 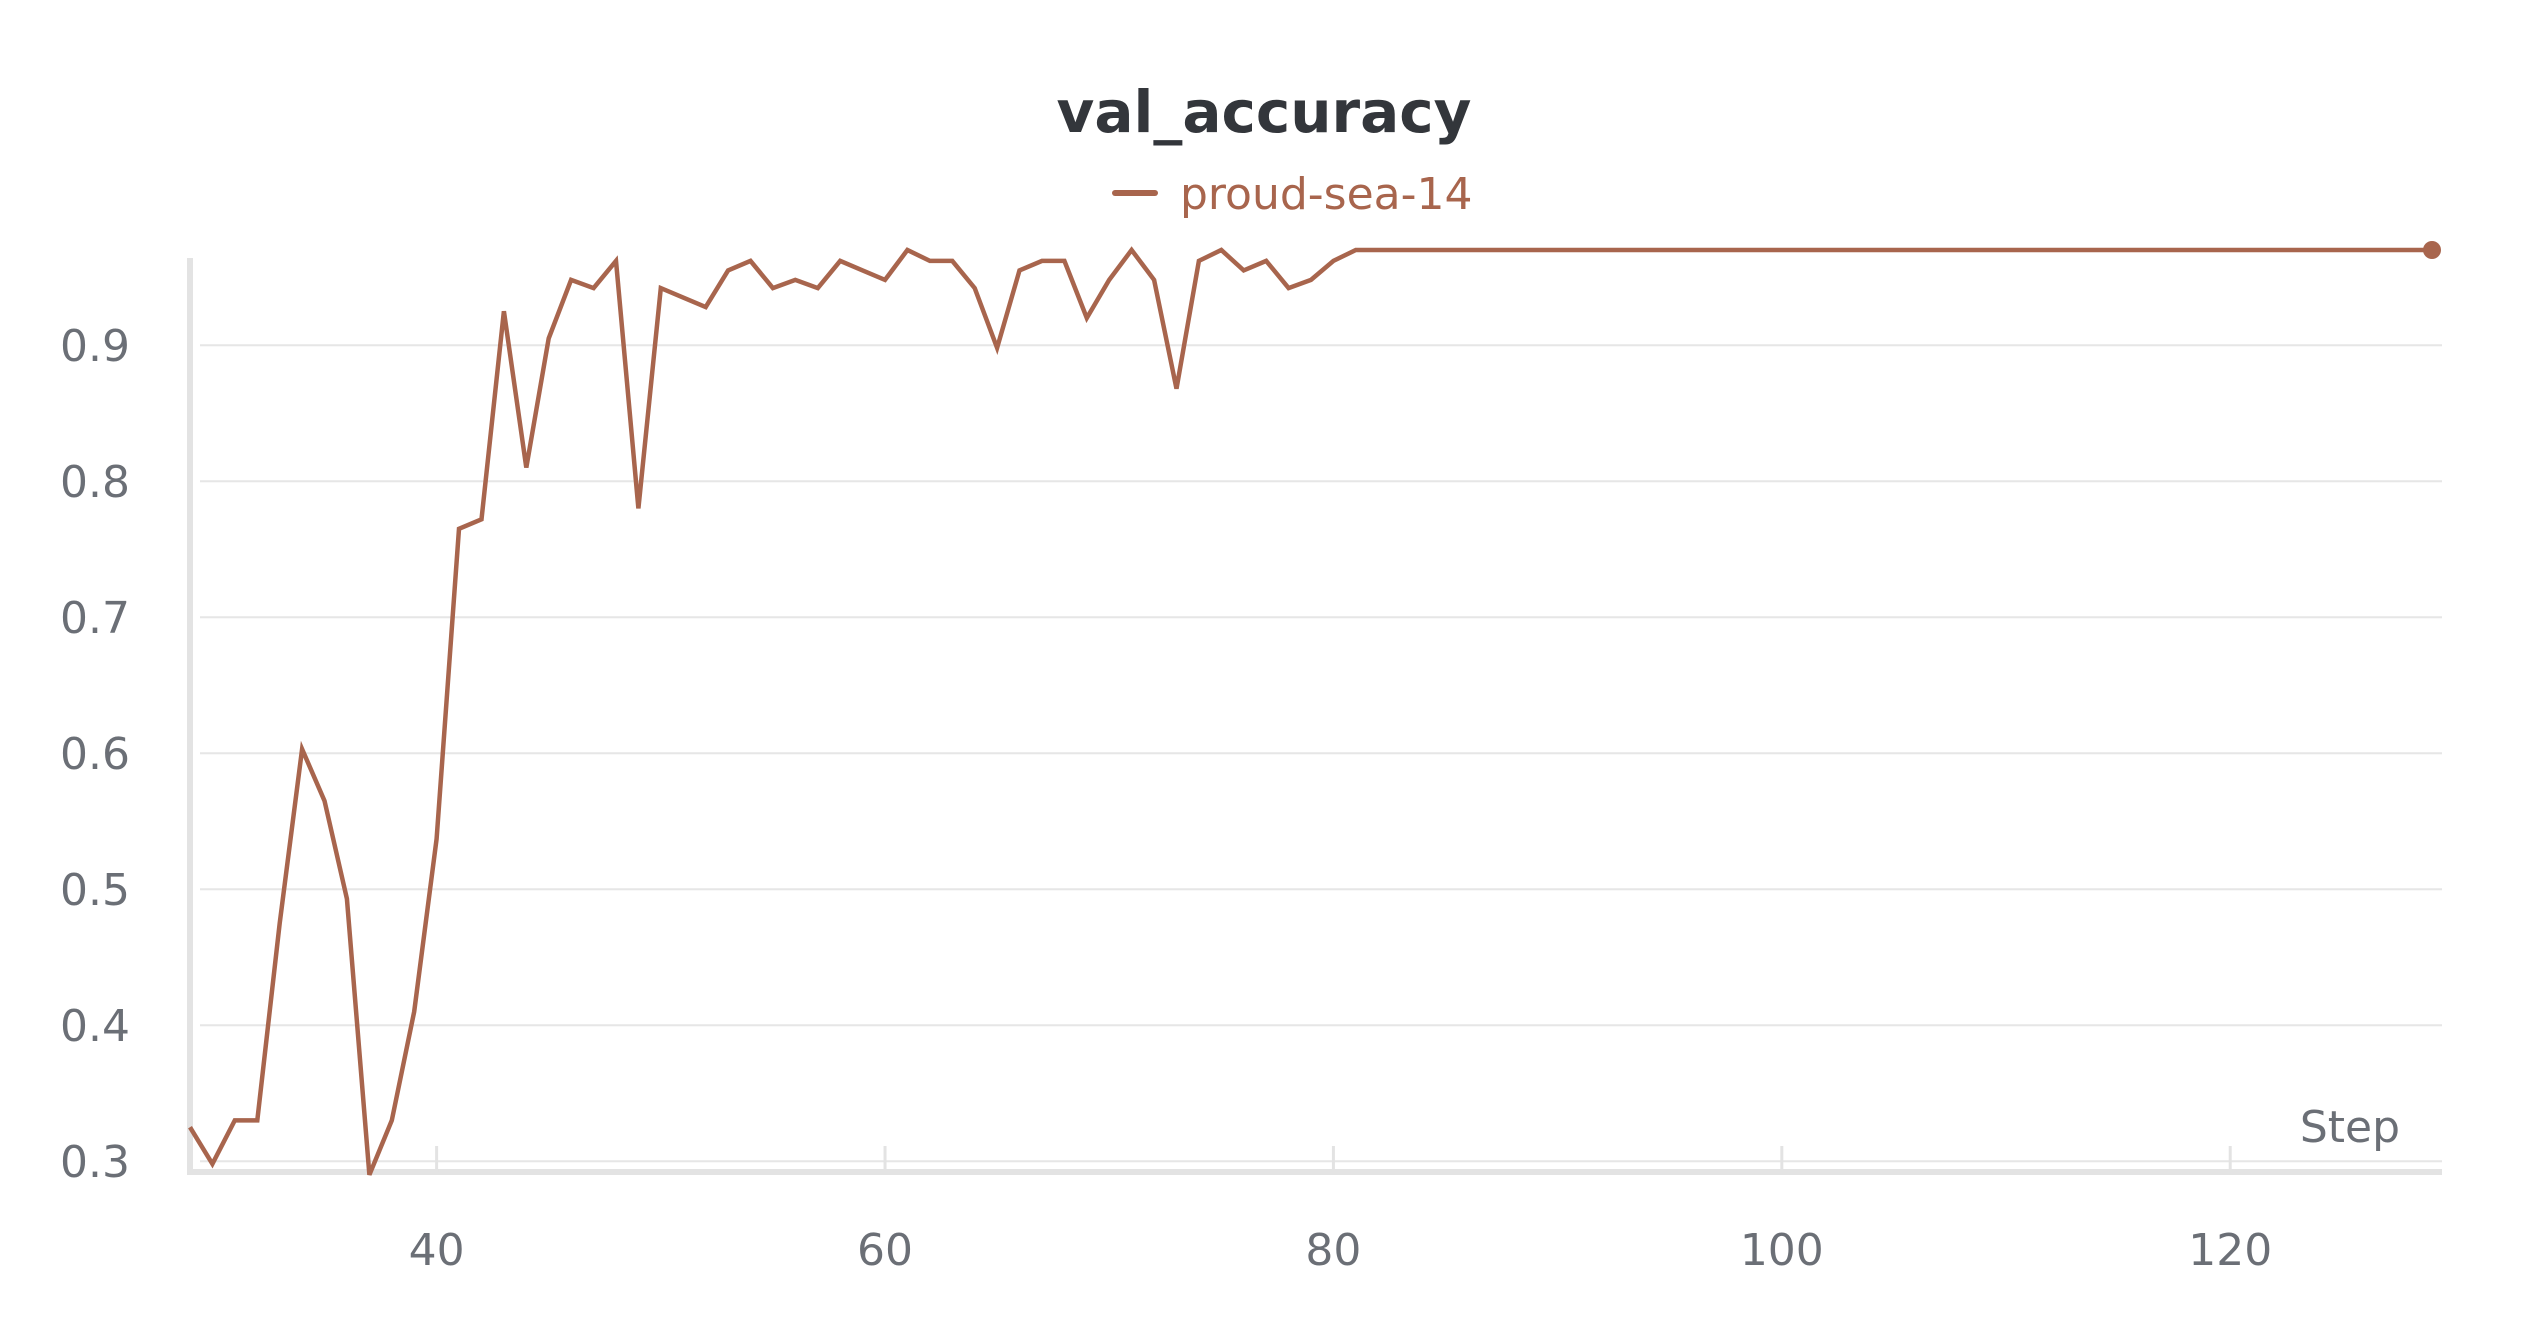 I want to click on y-tick-label: 0.4, so click(x=95, y=1026).